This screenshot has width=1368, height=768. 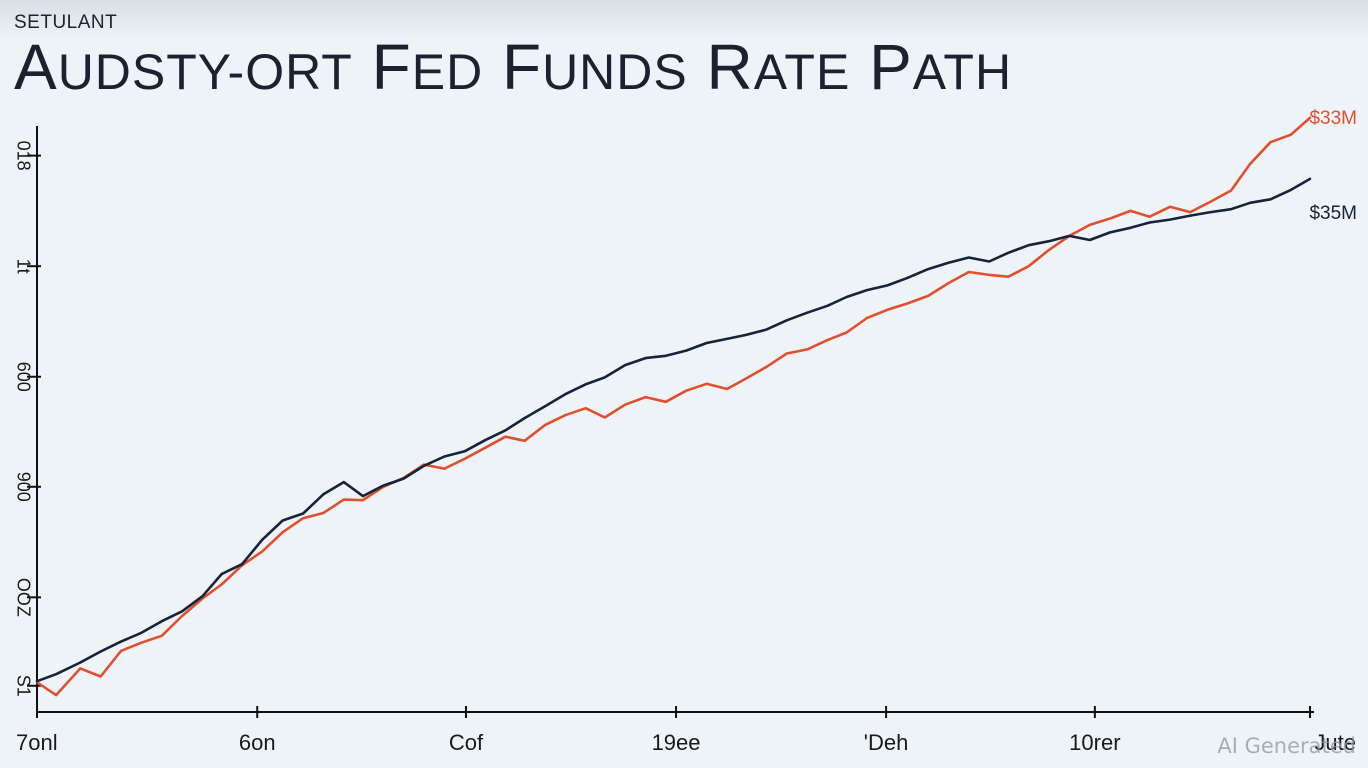 I want to click on series-end-label: $35M, so click(x=1333, y=213).